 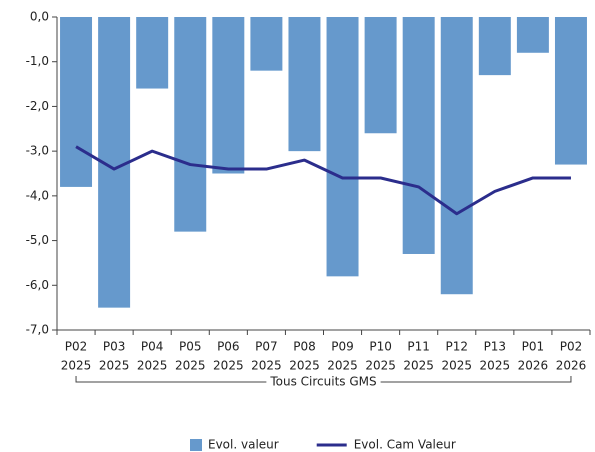 I want to click on y-tick-label: -6,0, so click(x=37, y=285).